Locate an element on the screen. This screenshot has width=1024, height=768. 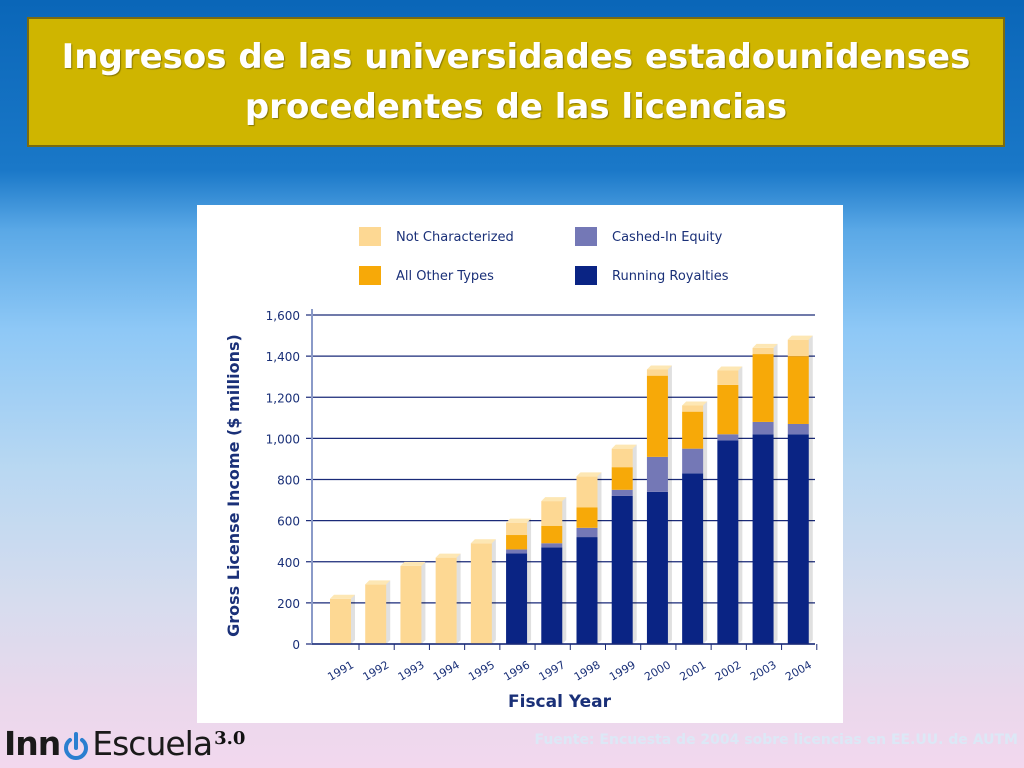
y-tick-label: 800 is located at coordinates (288, 481).